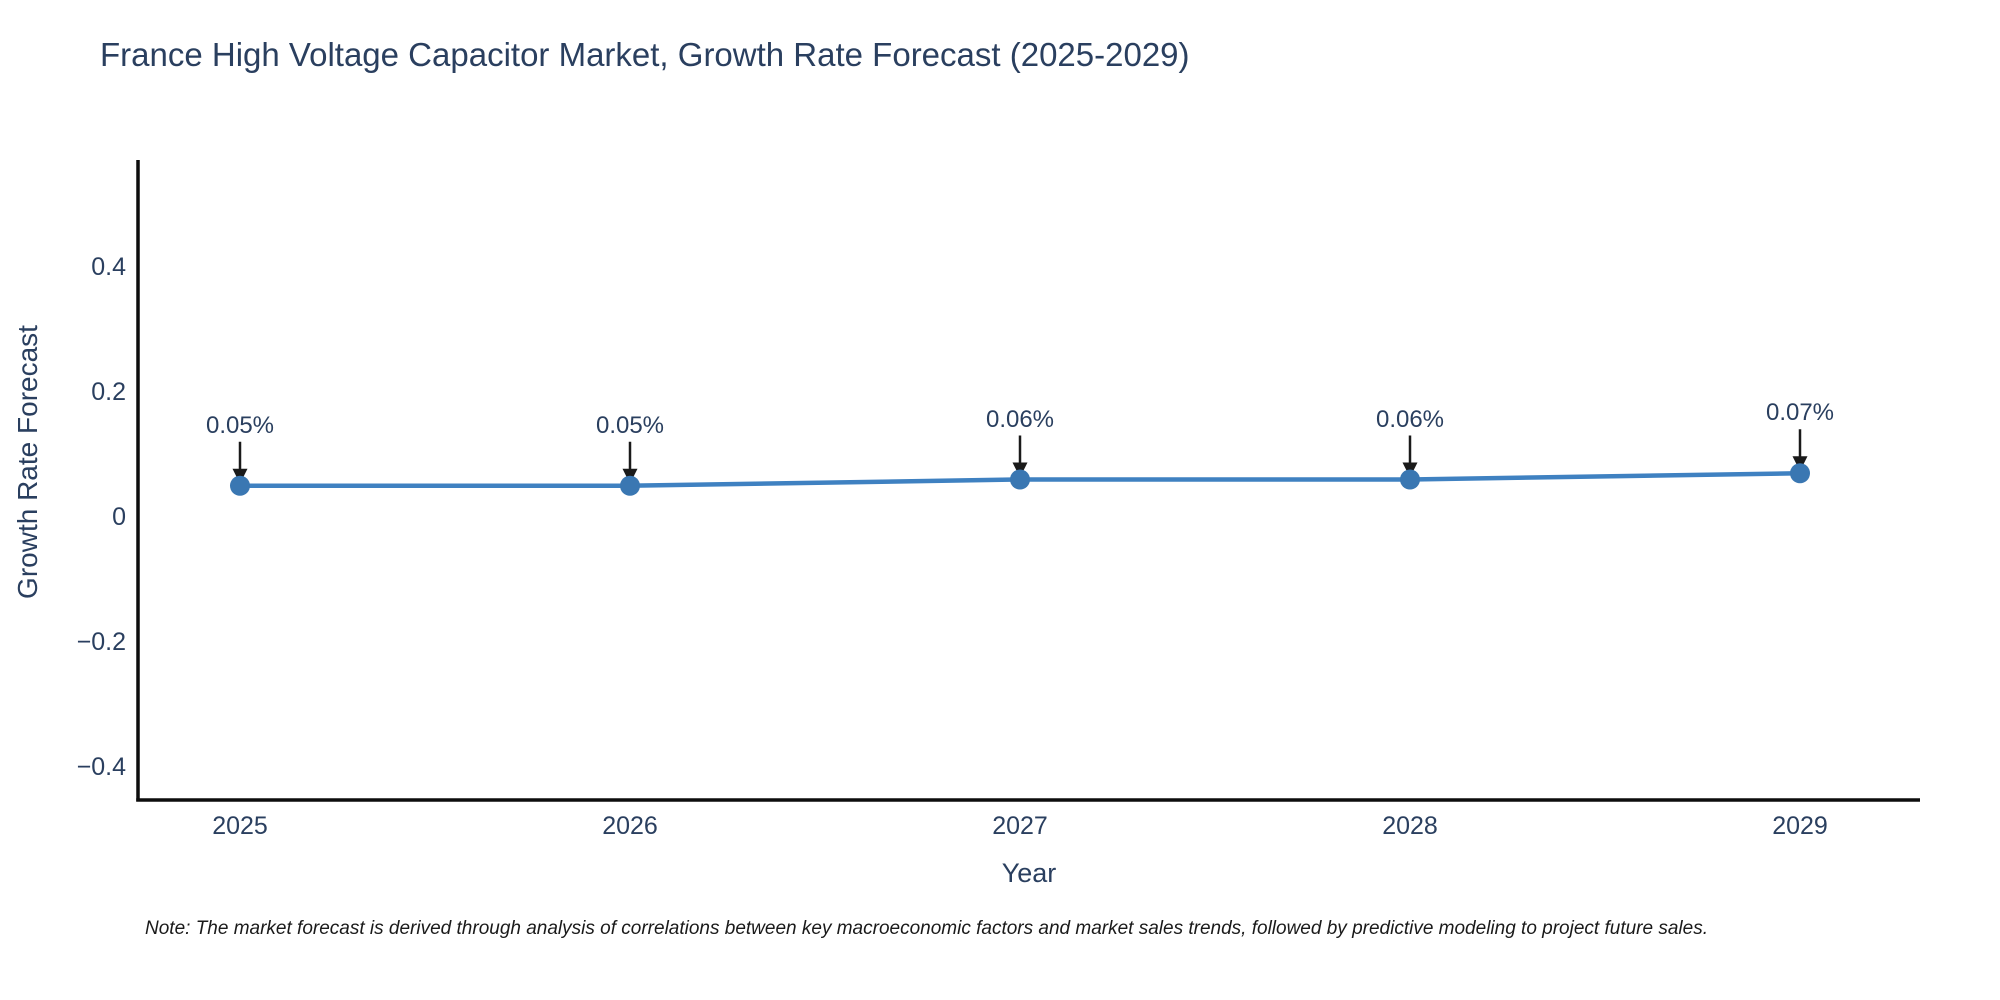  What do you see at coordinates (1800, 413) in the screenshot?
I see `data-point-label: 0.07%` at bounding box center [1800, 413].